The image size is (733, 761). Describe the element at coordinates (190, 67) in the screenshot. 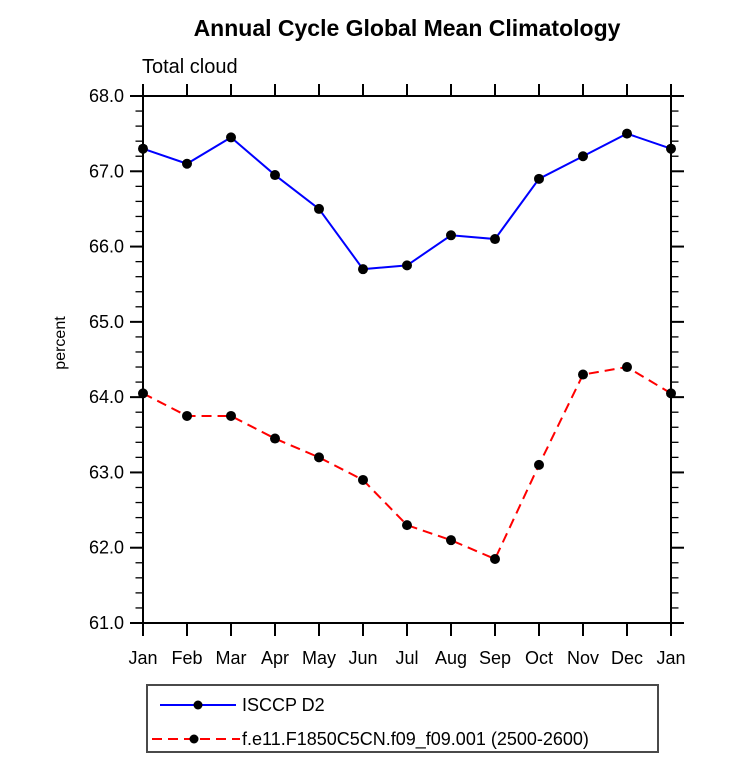

I see `chart-subtitle: Total cloud` at that location.